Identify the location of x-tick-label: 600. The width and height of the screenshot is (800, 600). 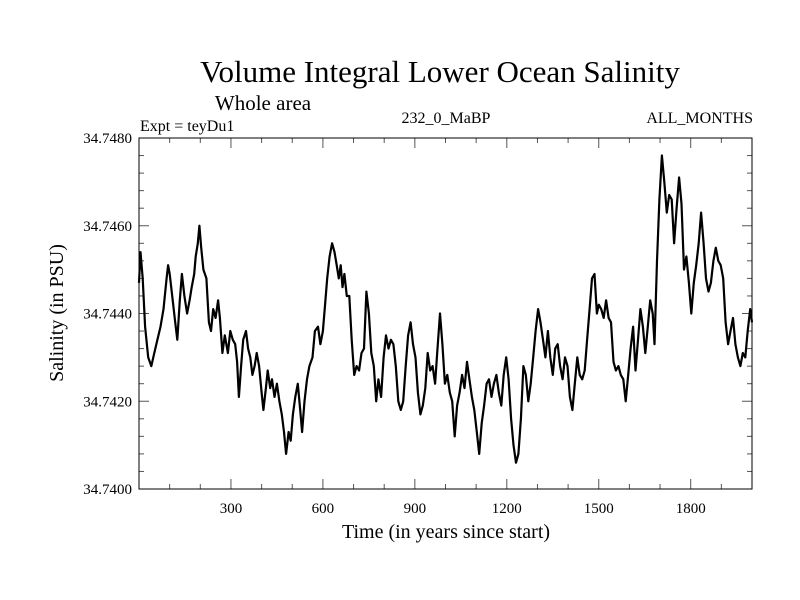
(323, 509).